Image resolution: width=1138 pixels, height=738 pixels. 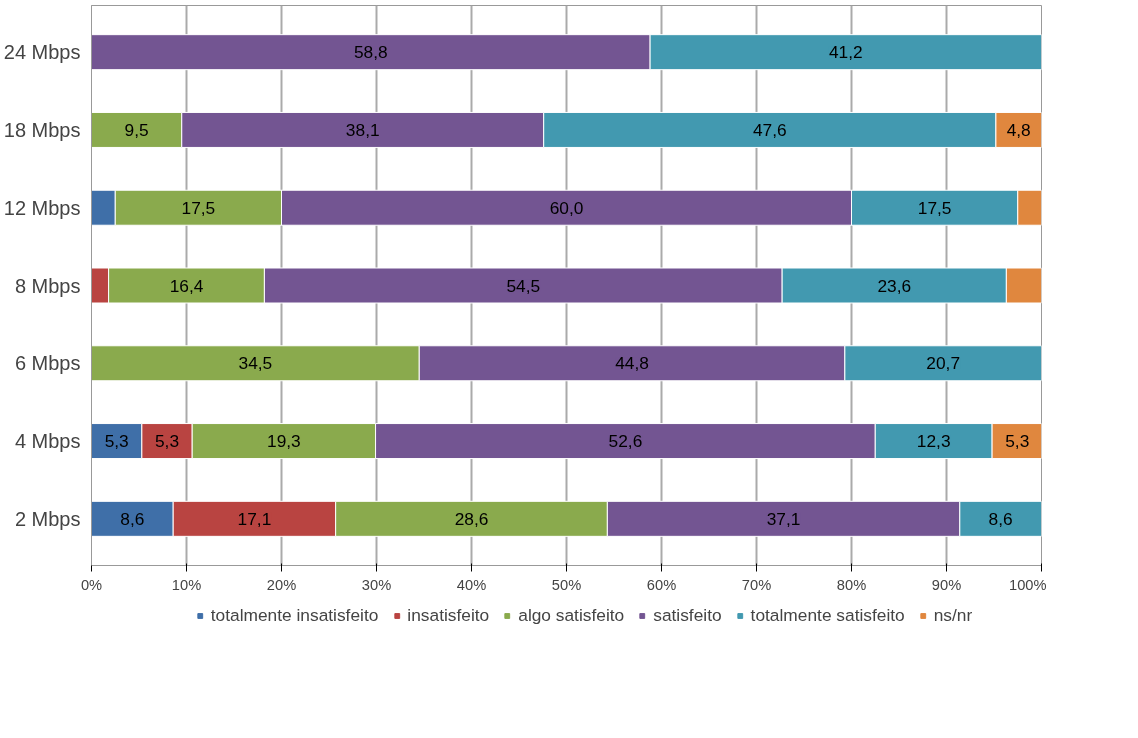 I want to click on x-tick-label: 100%, so click(x=1028, y=584).